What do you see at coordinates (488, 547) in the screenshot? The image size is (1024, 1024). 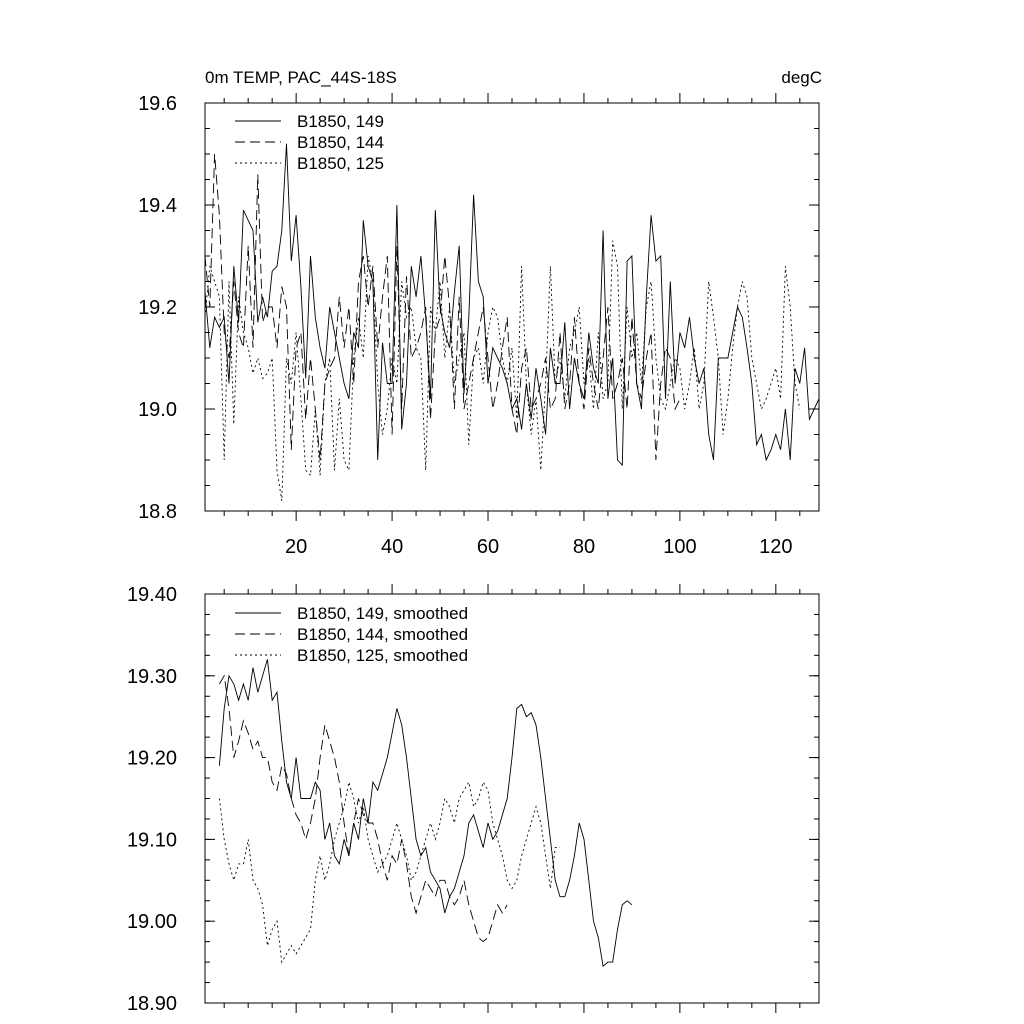 I see `x-tick-label: 60` at bounding box center [488, 547].